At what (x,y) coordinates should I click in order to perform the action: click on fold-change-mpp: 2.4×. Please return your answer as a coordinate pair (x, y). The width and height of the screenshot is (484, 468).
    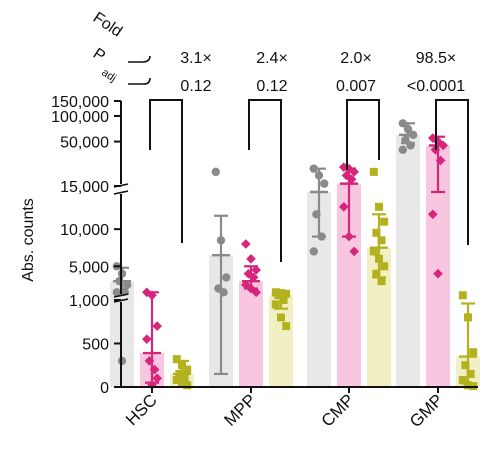
    Looking at the image, I should click on (272, 58).